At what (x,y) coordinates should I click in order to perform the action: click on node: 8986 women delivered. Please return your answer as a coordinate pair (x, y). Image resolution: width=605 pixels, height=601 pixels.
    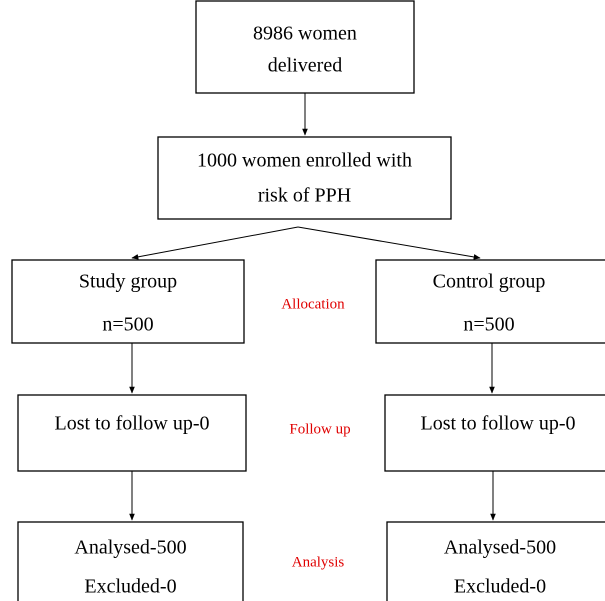
    Looking at the image, I should click on (305, 47).